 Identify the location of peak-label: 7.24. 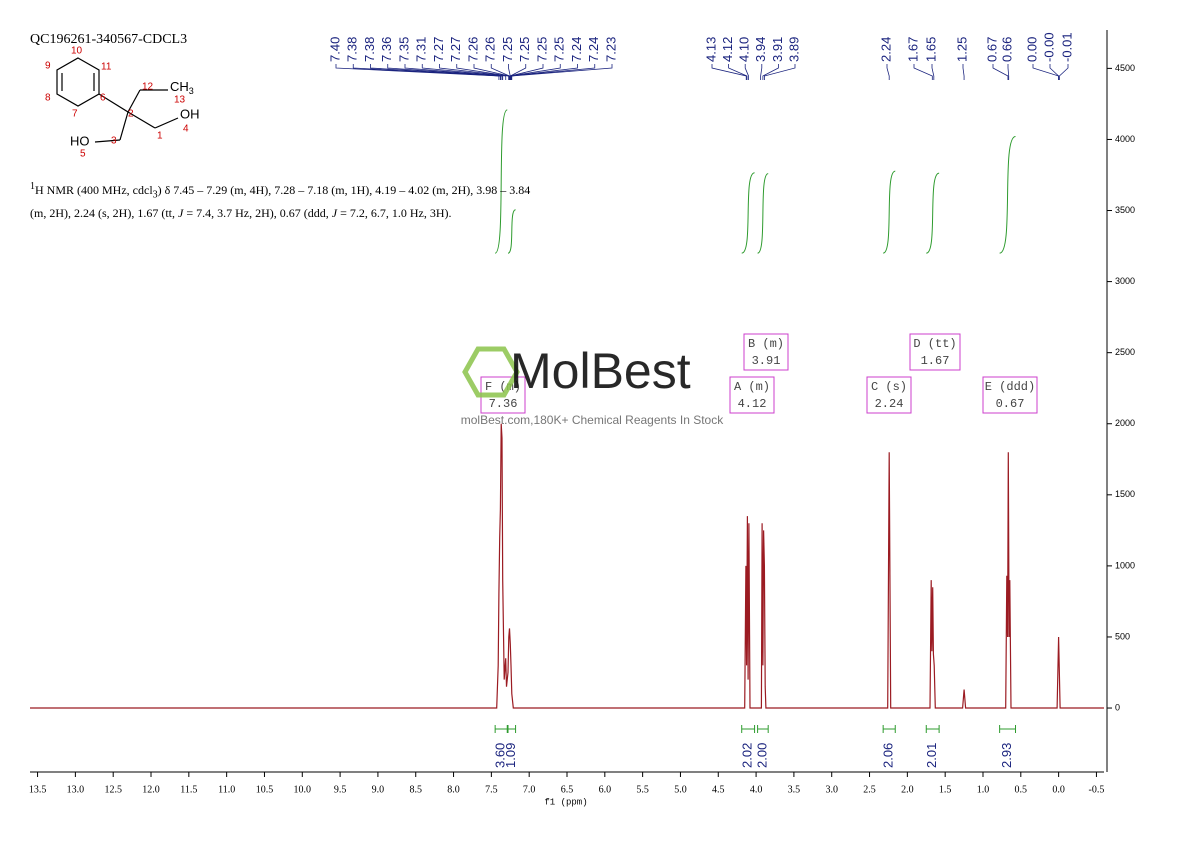
(576, 49).